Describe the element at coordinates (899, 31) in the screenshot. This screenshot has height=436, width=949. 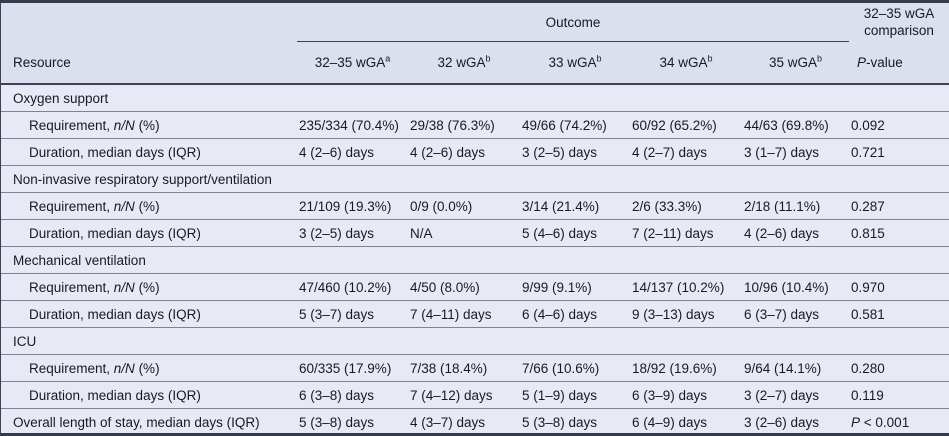
I see `comparison-header-line2: comparison` at that location.